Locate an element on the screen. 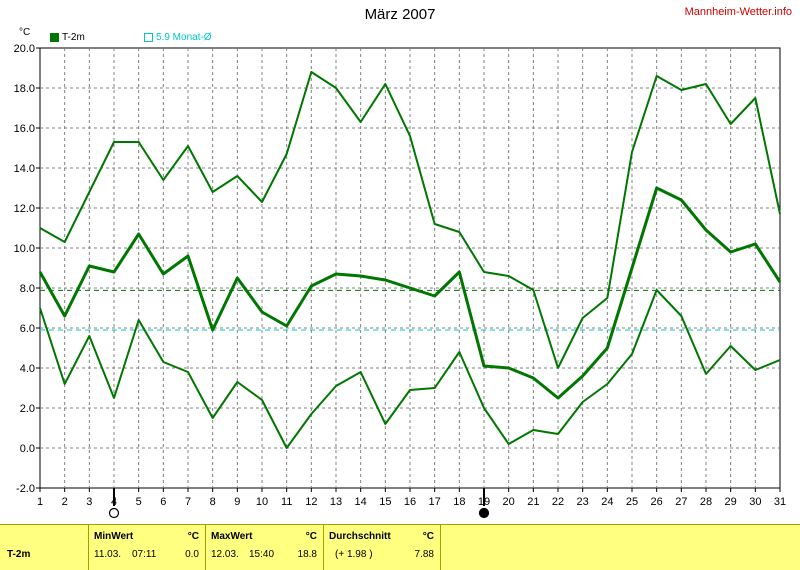 The image size is (800, 570). min-date: 11.03. is located at coordinates (108, 554).